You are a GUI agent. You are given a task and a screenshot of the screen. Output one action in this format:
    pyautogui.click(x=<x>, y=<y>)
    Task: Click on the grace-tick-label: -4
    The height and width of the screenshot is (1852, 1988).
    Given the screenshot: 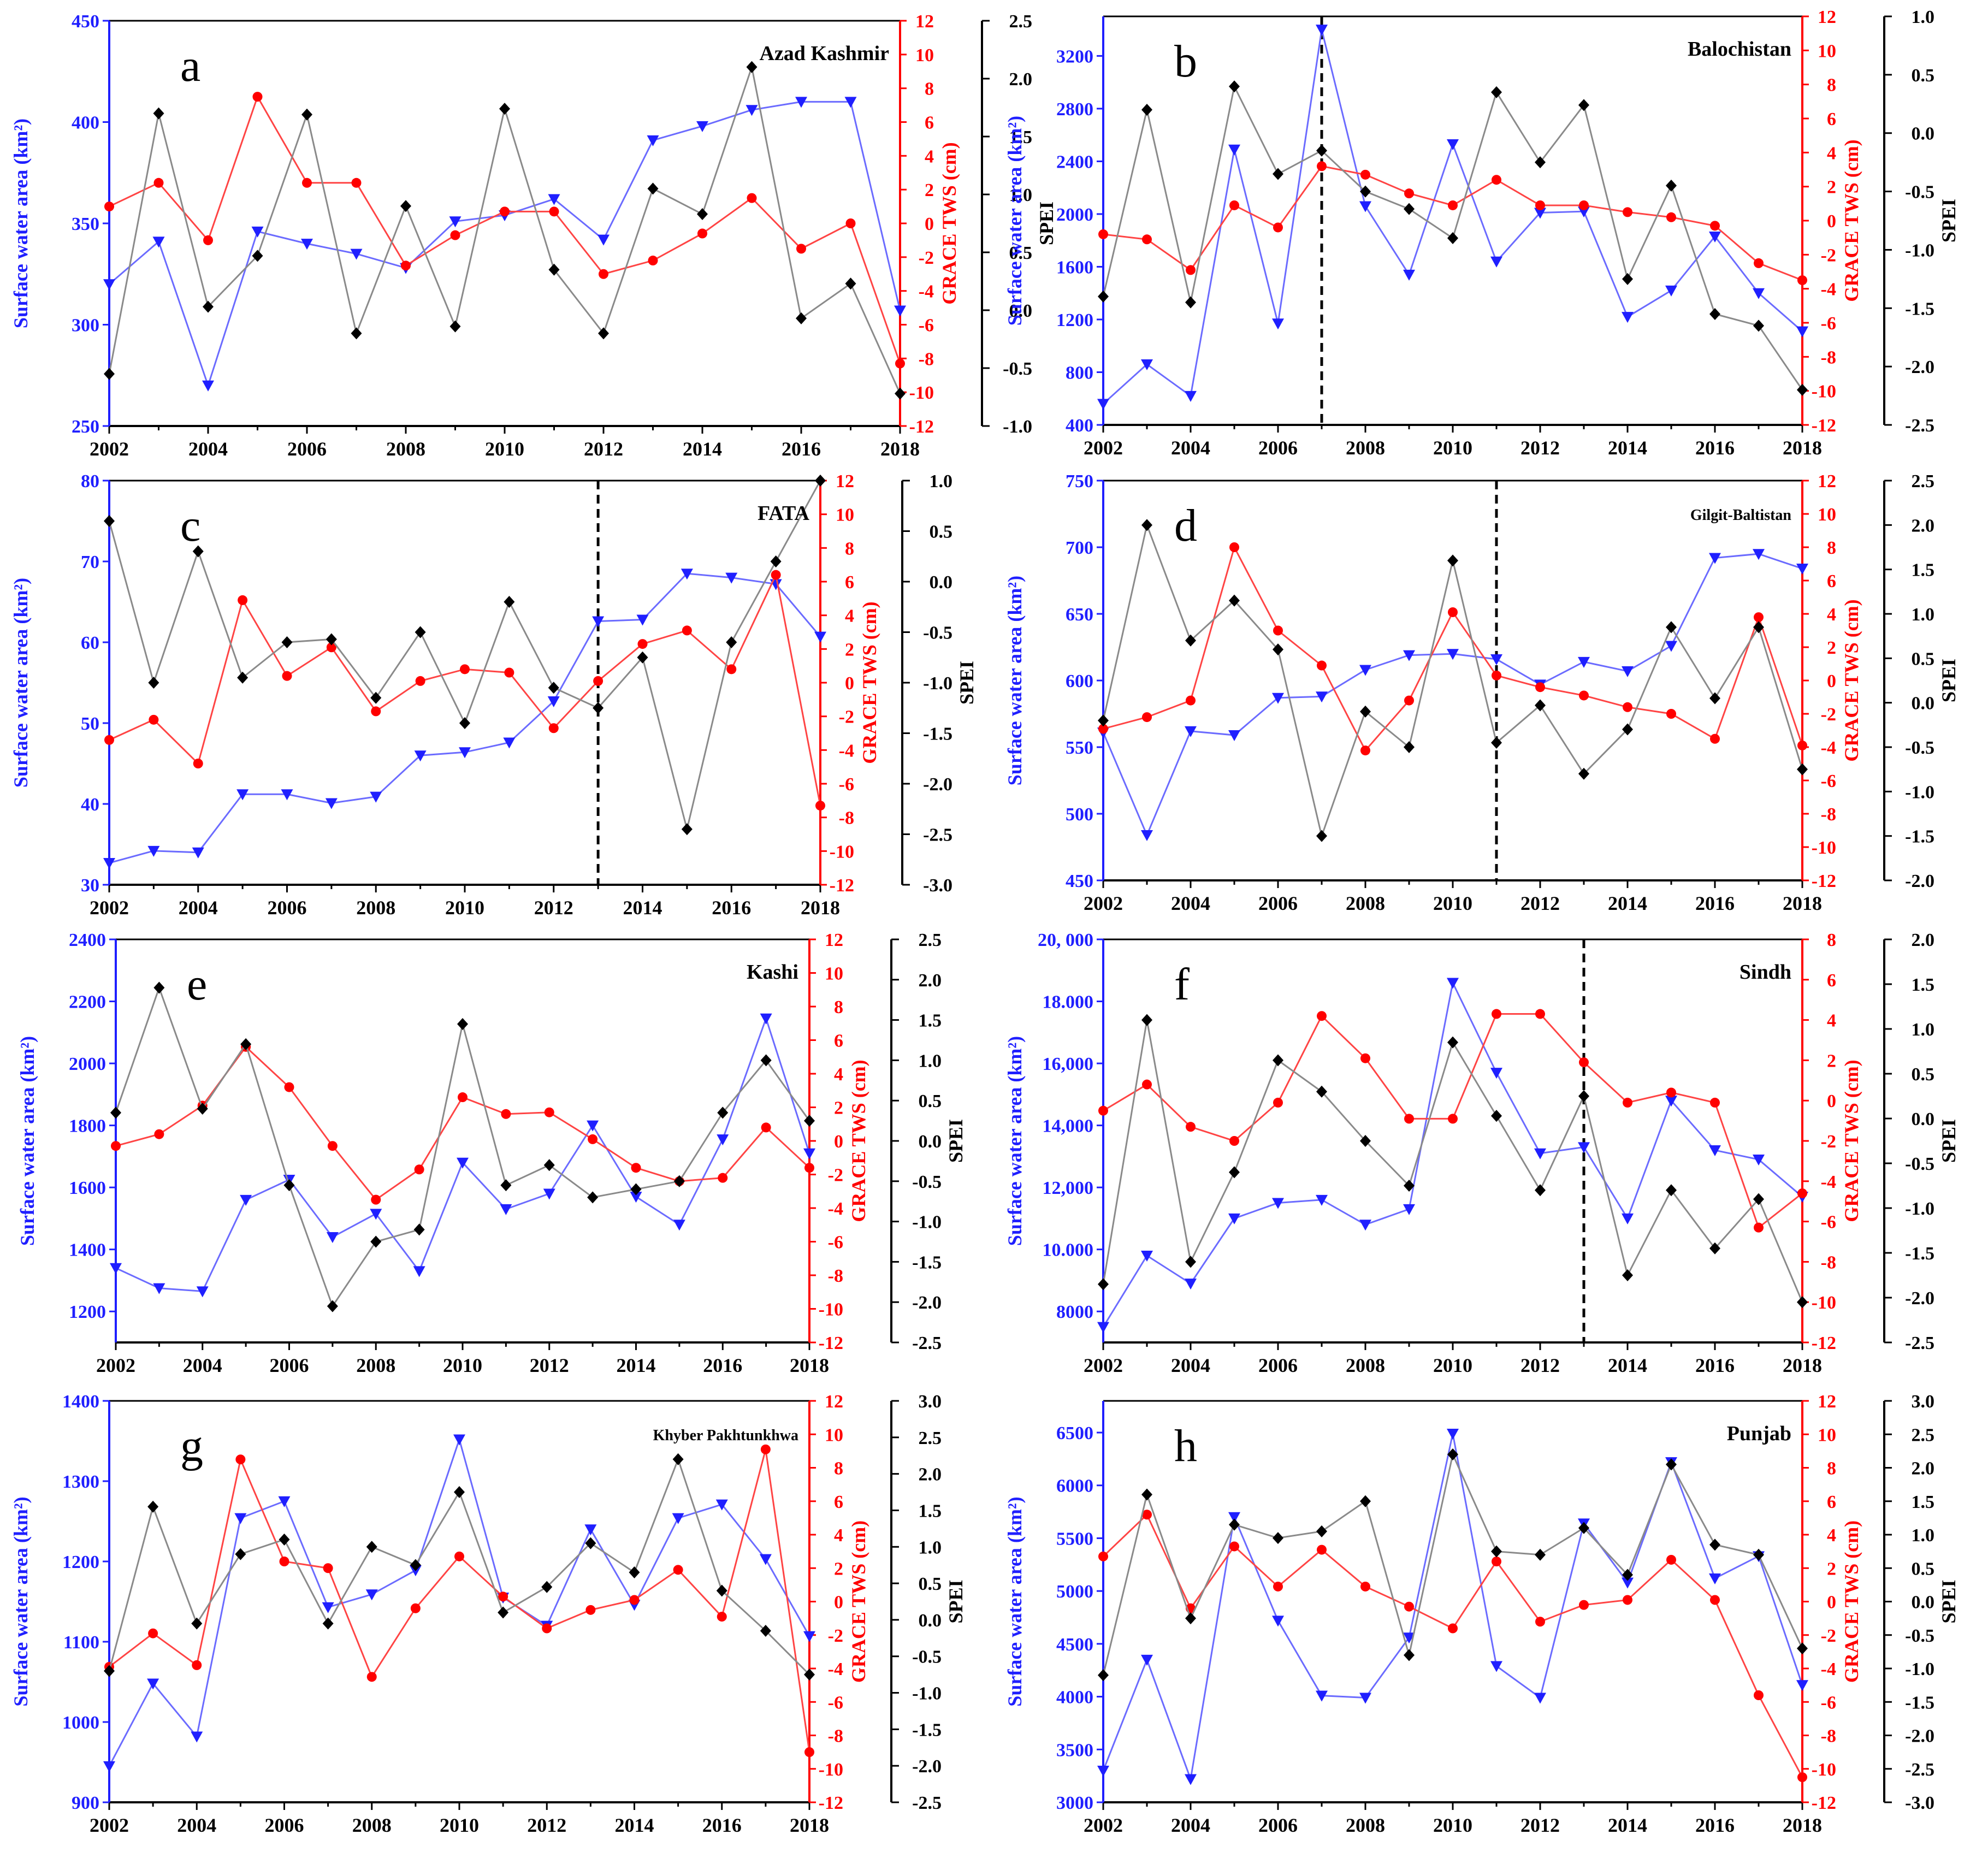 What is the action you would take?
    pyautogui.click(x=1828, y=1669)
    